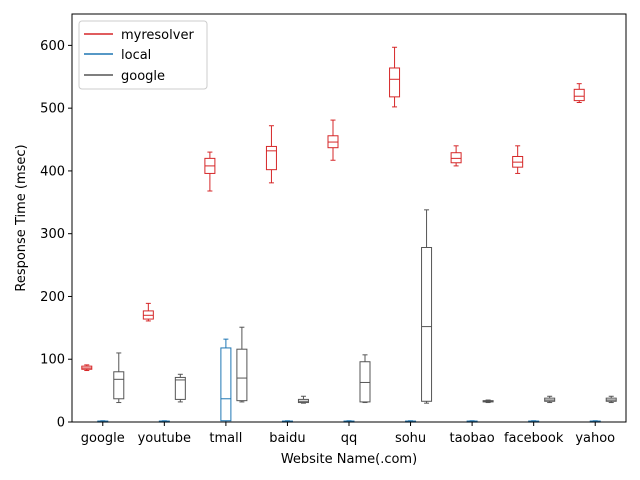  I want to click on box-myresolver-qq, so click(333, 140).